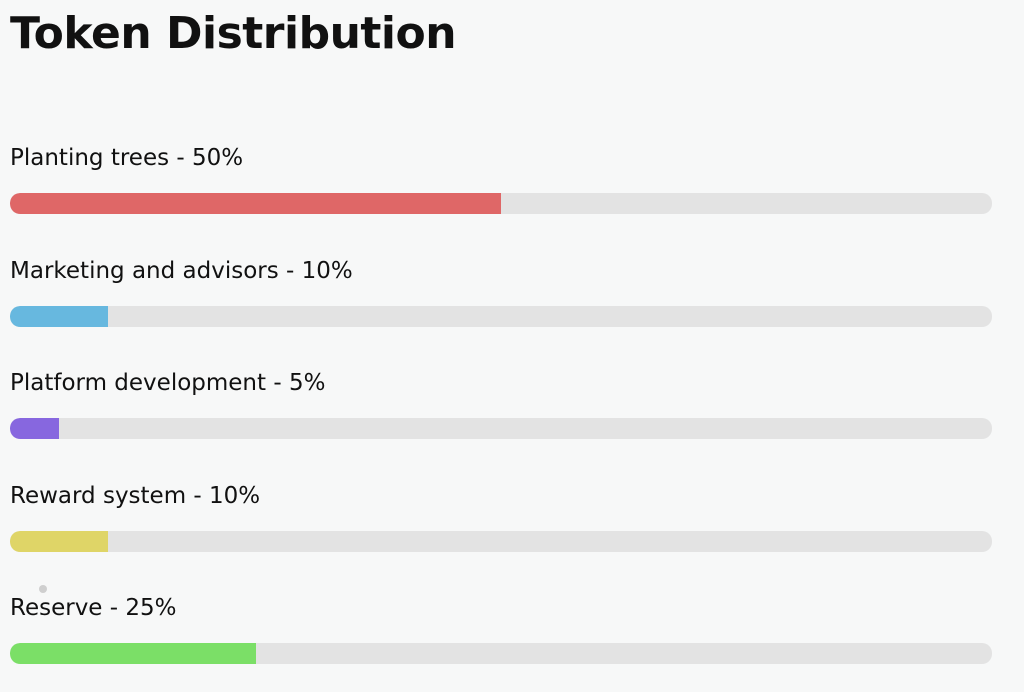  What do you see at coordinates (168, 383) in the screenshot?
I see `distribution-item-label: Platform development - 5%` at bounding box center [168, 383].